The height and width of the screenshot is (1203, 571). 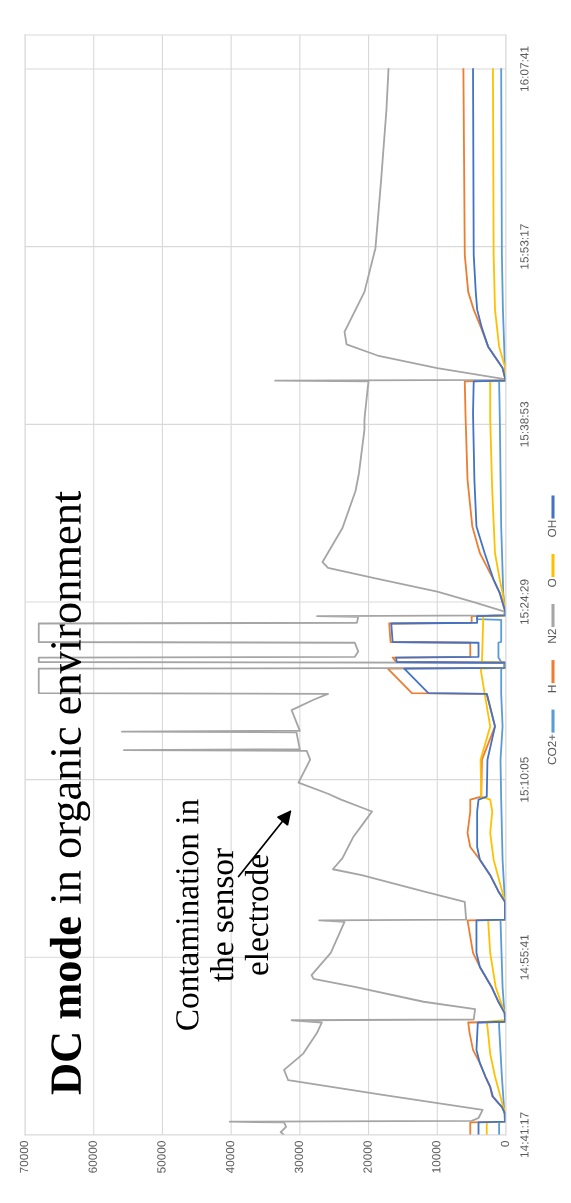 What do you see at coordinates (524, 69) in the screenshot?
I see `y-tick-label: 16:07:41` at bounding box center [524, 69].